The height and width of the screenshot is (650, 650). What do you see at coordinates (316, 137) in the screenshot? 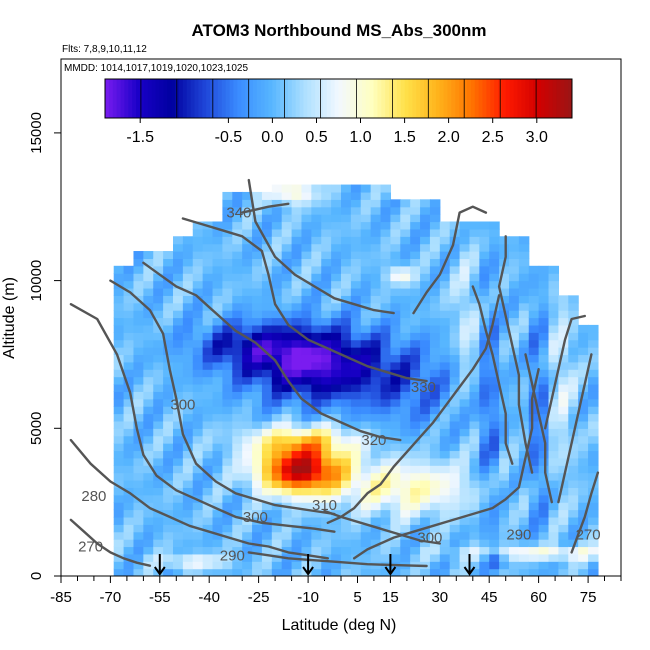
I see `colorbar-tick-label: 0.5` at bounding box center [316, 137].